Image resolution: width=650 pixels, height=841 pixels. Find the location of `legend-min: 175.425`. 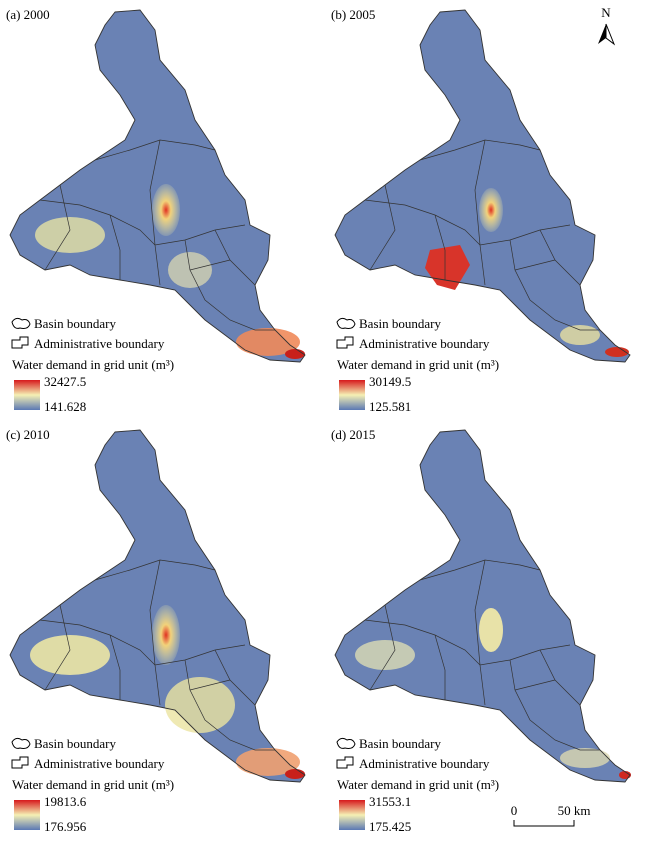

legend-min: 175.425 is located at coordinates (390, 826).